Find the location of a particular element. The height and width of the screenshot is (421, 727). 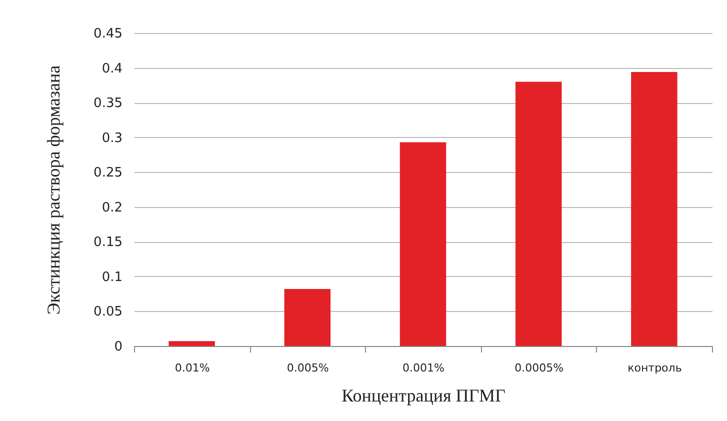

y-tick-label: 0 is located at coordinates (118, 347).